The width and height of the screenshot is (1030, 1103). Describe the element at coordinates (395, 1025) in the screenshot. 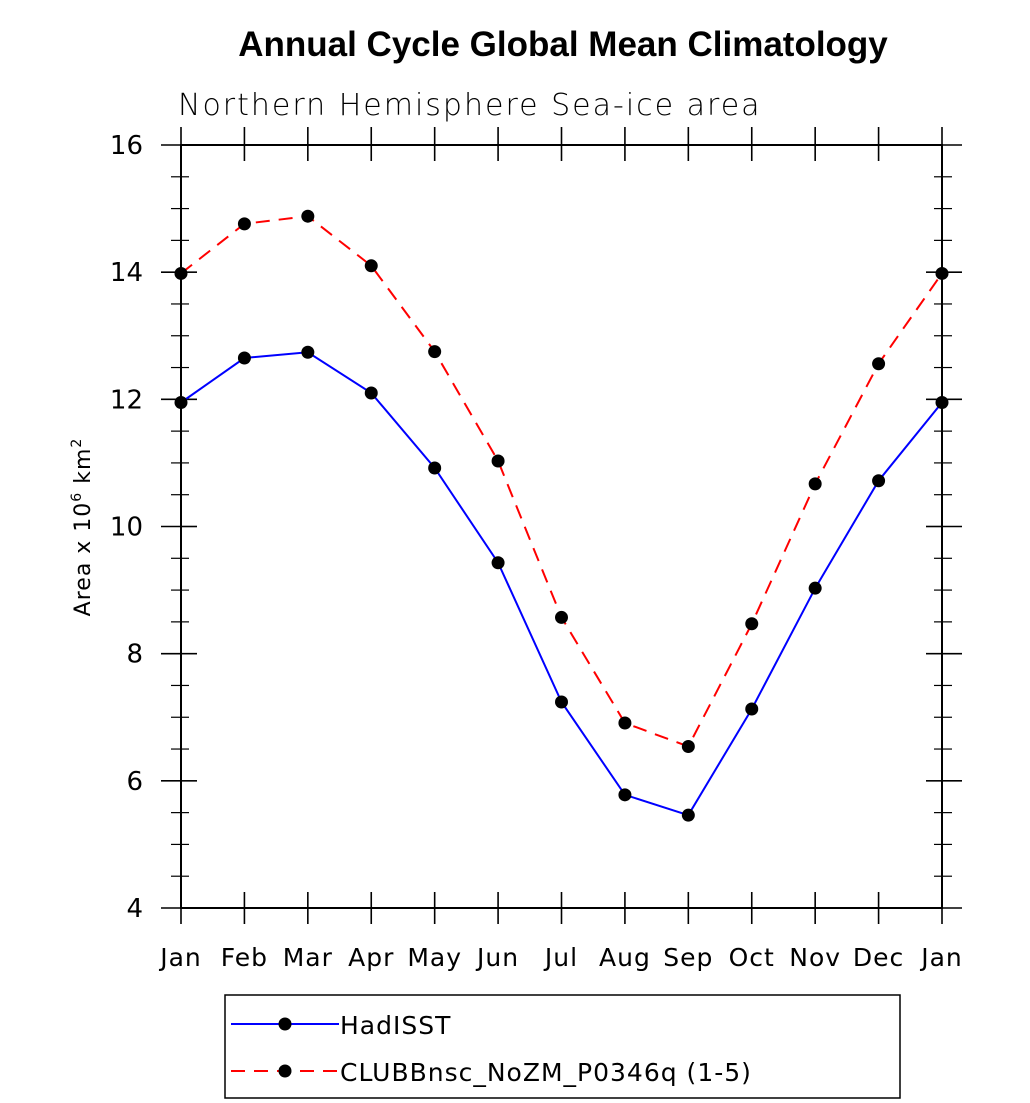

I see `legend-label-hadisst: HadISST` at that location.